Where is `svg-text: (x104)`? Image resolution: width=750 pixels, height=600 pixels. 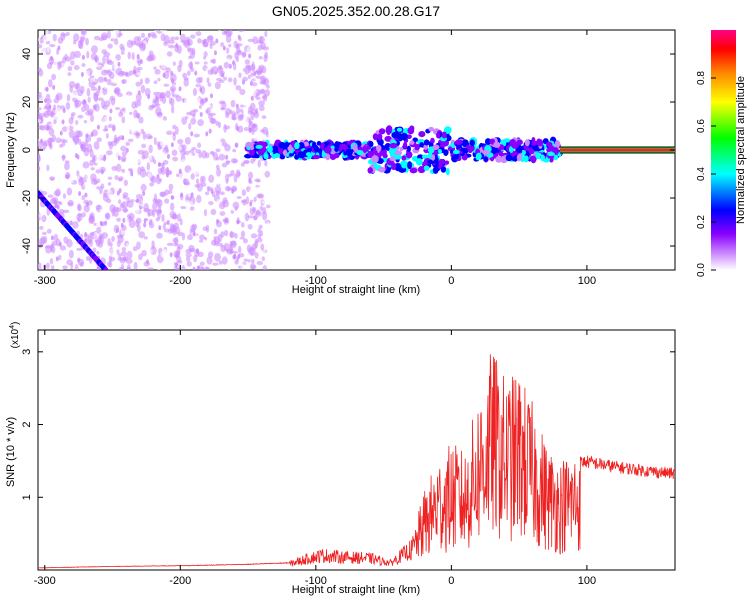 svg-text: (x104) is located at coordinates (15, 335).